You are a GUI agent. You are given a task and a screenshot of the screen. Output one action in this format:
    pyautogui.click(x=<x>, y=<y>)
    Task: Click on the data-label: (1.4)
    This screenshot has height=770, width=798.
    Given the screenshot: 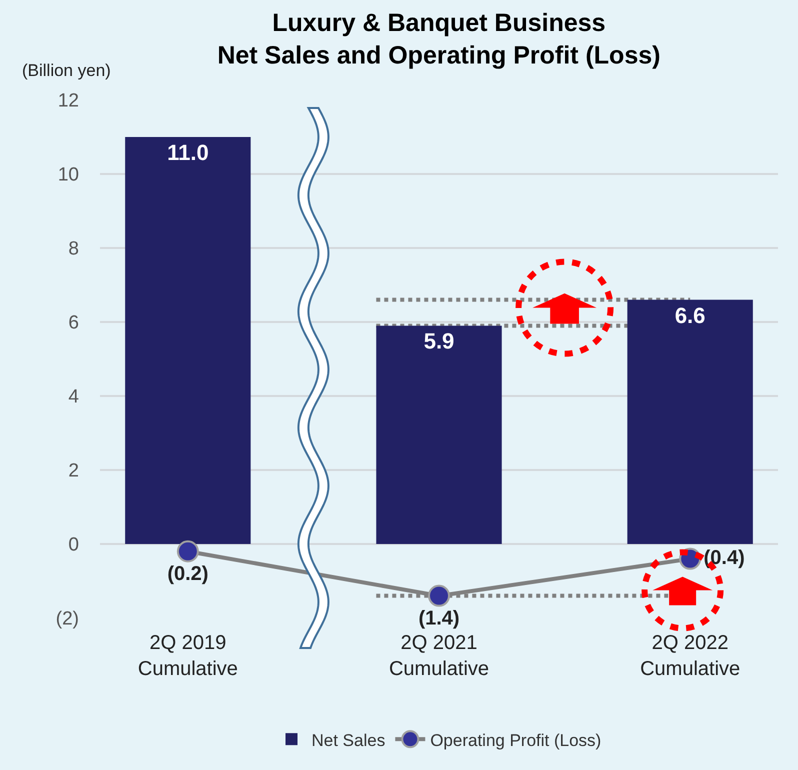 What is the action you would take?
    pyautogui.click(x=439, y=618)
    